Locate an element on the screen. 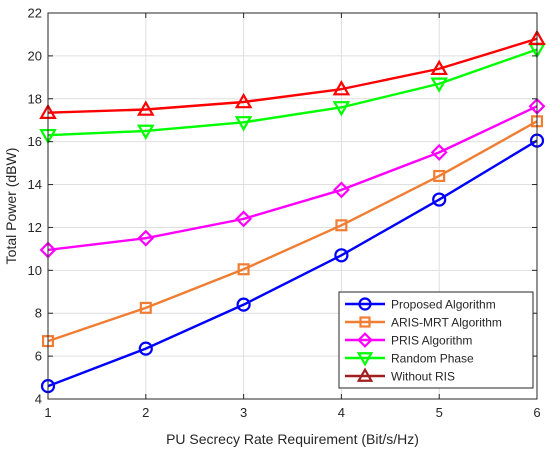  y-tick-label: 18 is located at coordinates (35, 98).